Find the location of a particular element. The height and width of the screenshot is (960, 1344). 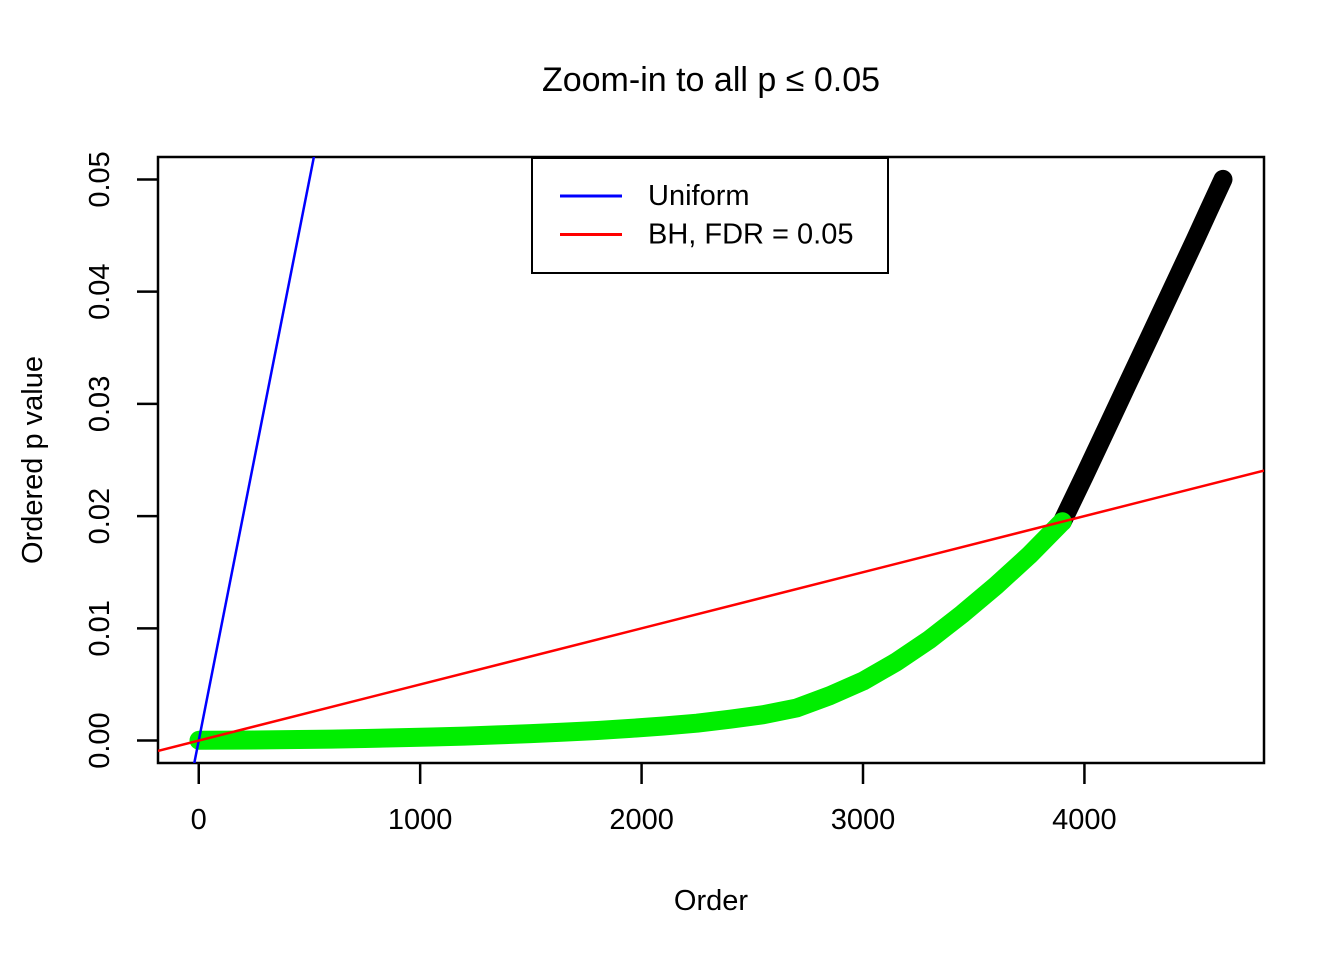

y-tick-label: 0.01 is located at coordinates (100, 628).